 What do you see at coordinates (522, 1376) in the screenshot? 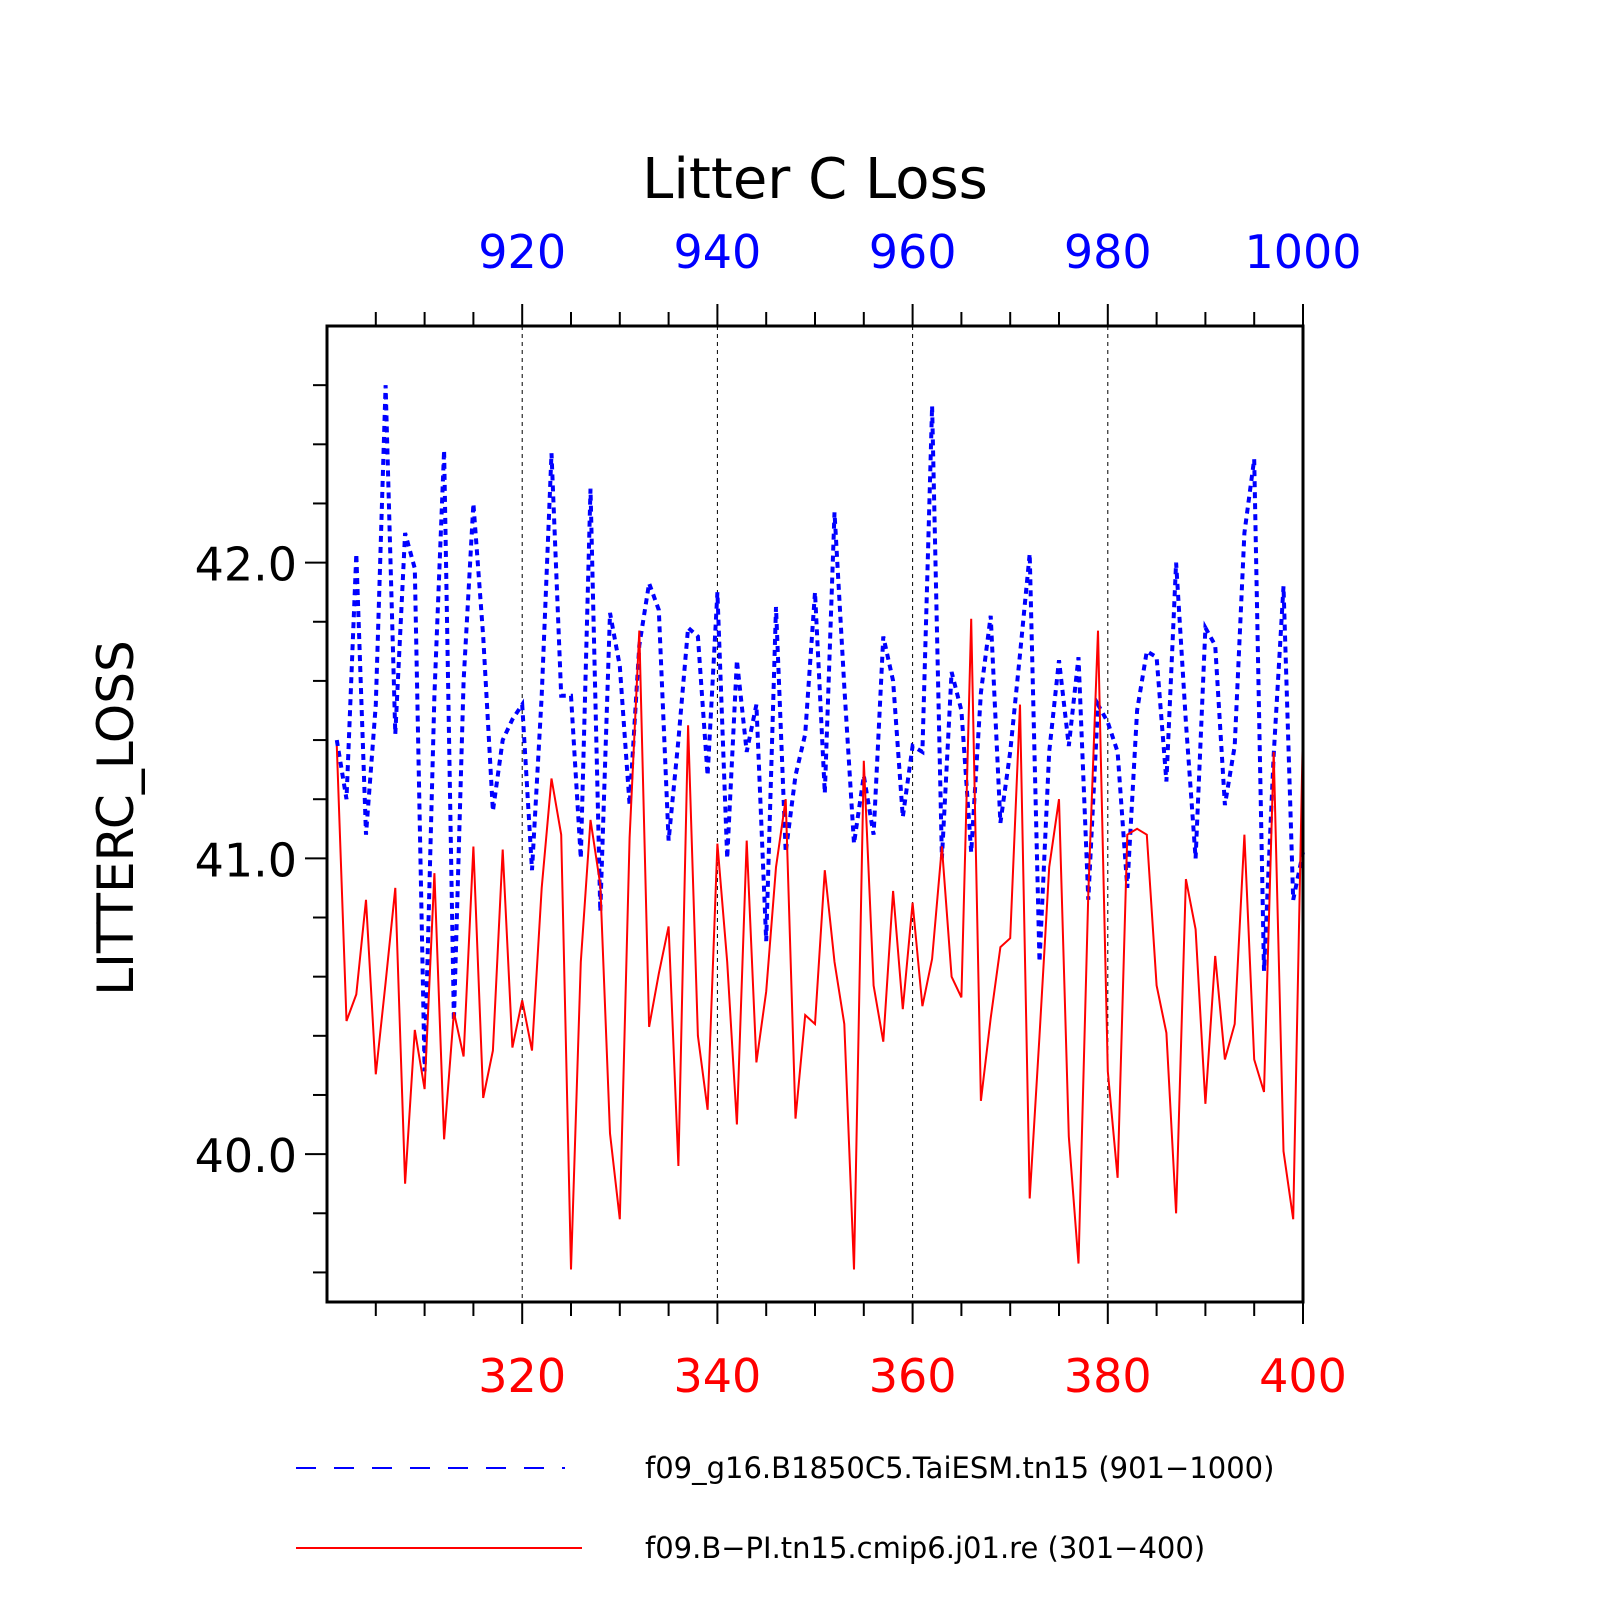
I see `x-bottom-tick-label: 320` at bounding box center [522, 1376].